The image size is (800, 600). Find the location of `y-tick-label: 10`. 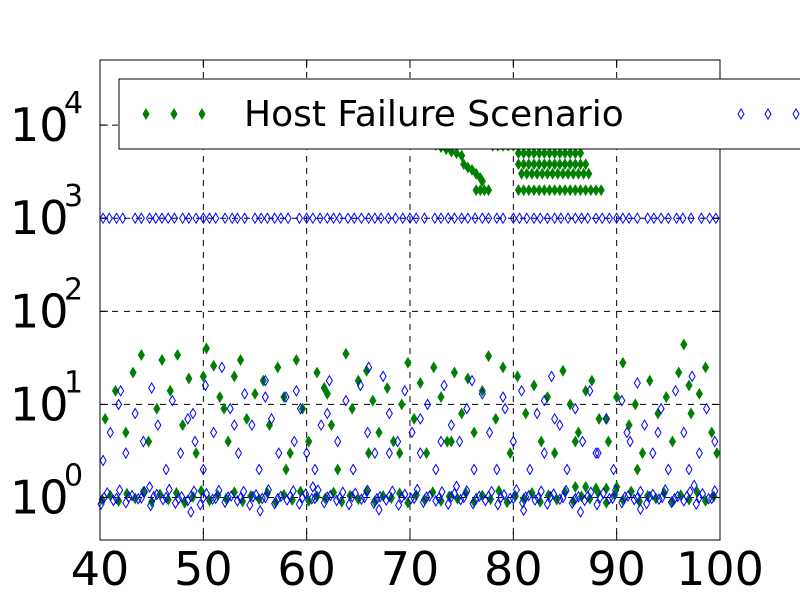

y-tick-label: 10 is located at coordinates (39, 125).